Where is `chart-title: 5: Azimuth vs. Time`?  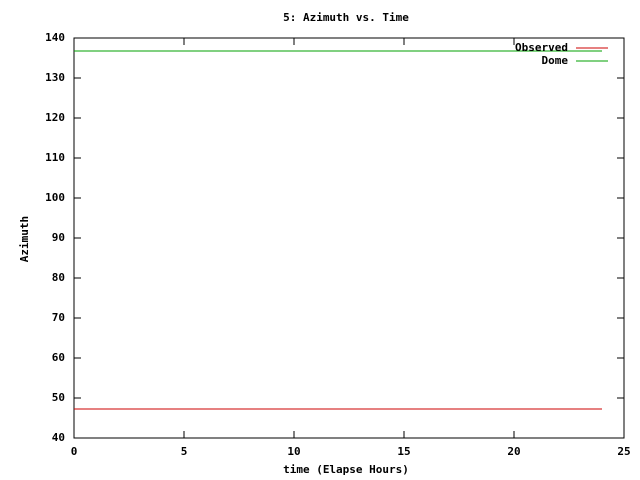
chart-title: 5: Azimuth vs. Time is located at coordinates (346, 17).